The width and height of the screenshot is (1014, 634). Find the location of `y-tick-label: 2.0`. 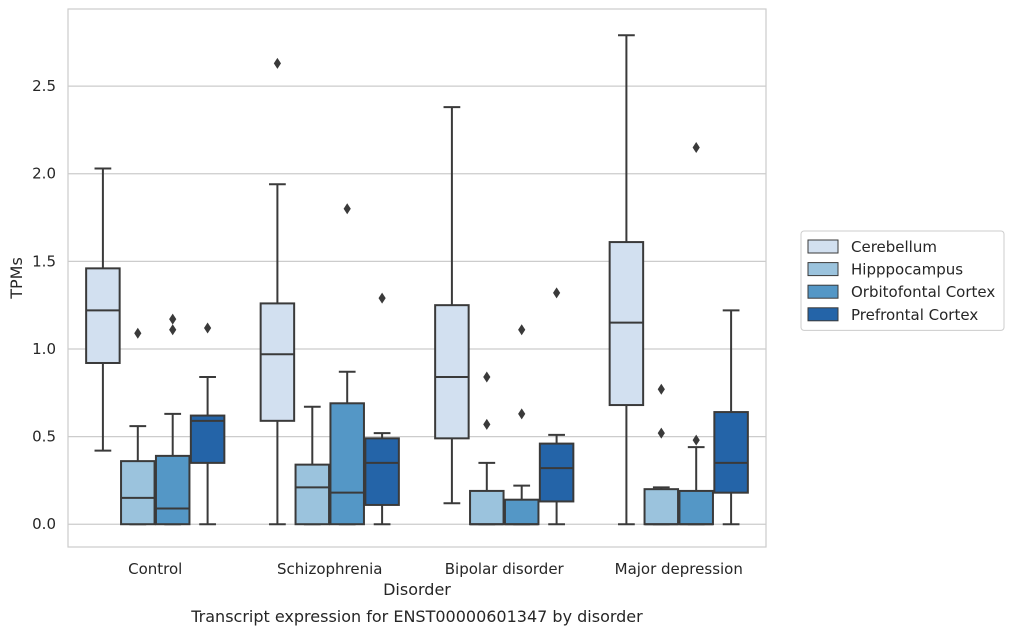

y-tick-label: 2.0 is located at coordinates (44, 174).